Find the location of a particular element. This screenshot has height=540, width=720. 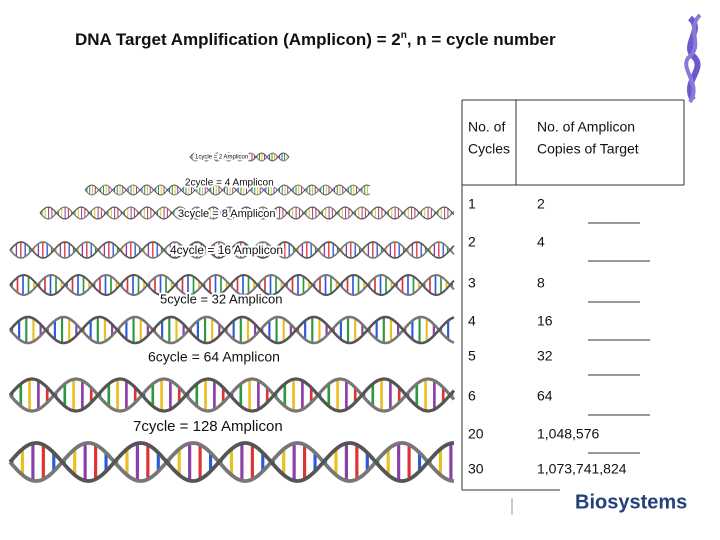

cycle-label: 2cycle = 4 Amplicon is located at coordinates (229, 183).